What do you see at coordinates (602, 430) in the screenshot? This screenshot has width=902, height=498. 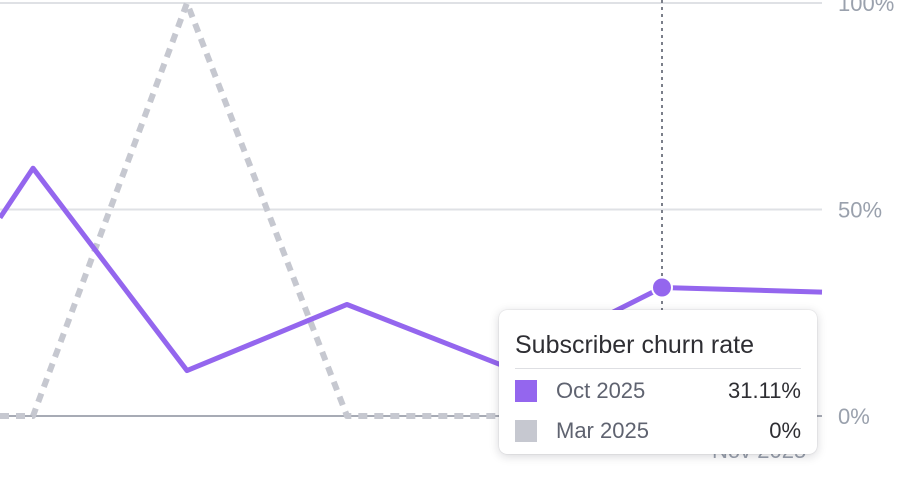 I see `tooltip-row-label: Mar 2025` at bounding box center [602, 430].